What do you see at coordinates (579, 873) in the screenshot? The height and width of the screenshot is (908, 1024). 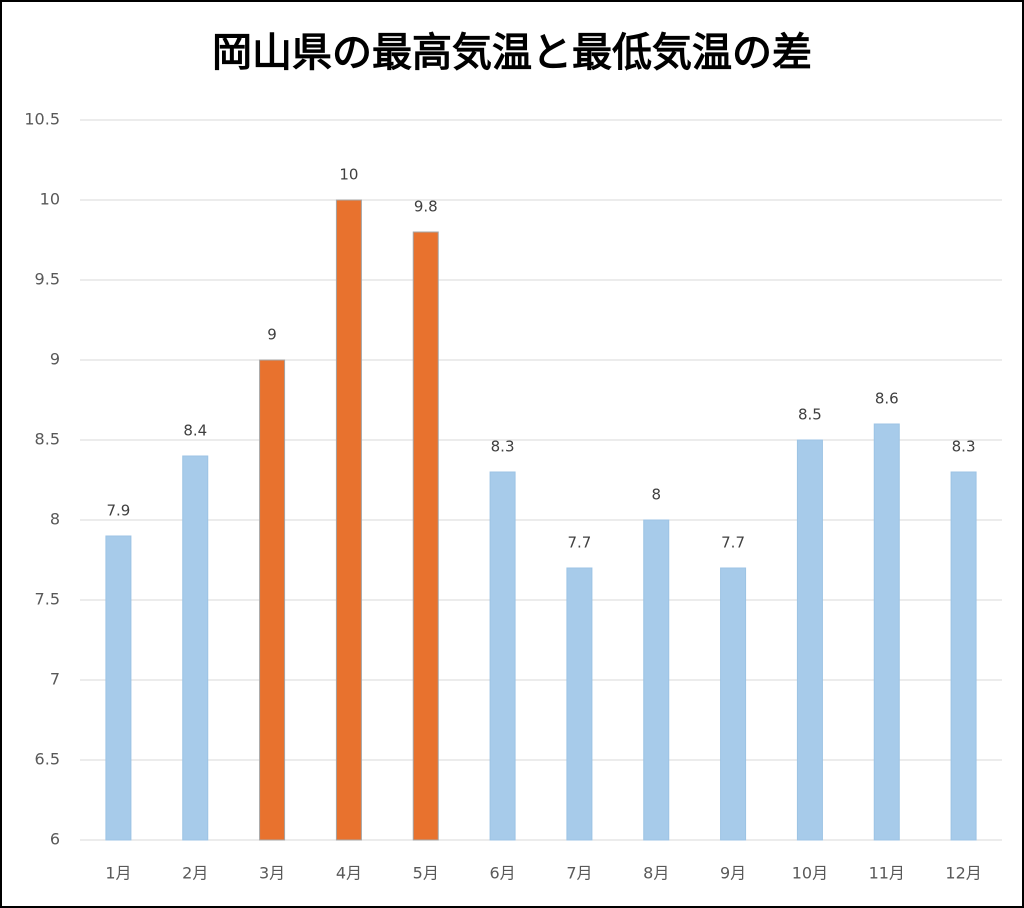 I see `x-tick-label: 7月` at bounding box center [579, 873].